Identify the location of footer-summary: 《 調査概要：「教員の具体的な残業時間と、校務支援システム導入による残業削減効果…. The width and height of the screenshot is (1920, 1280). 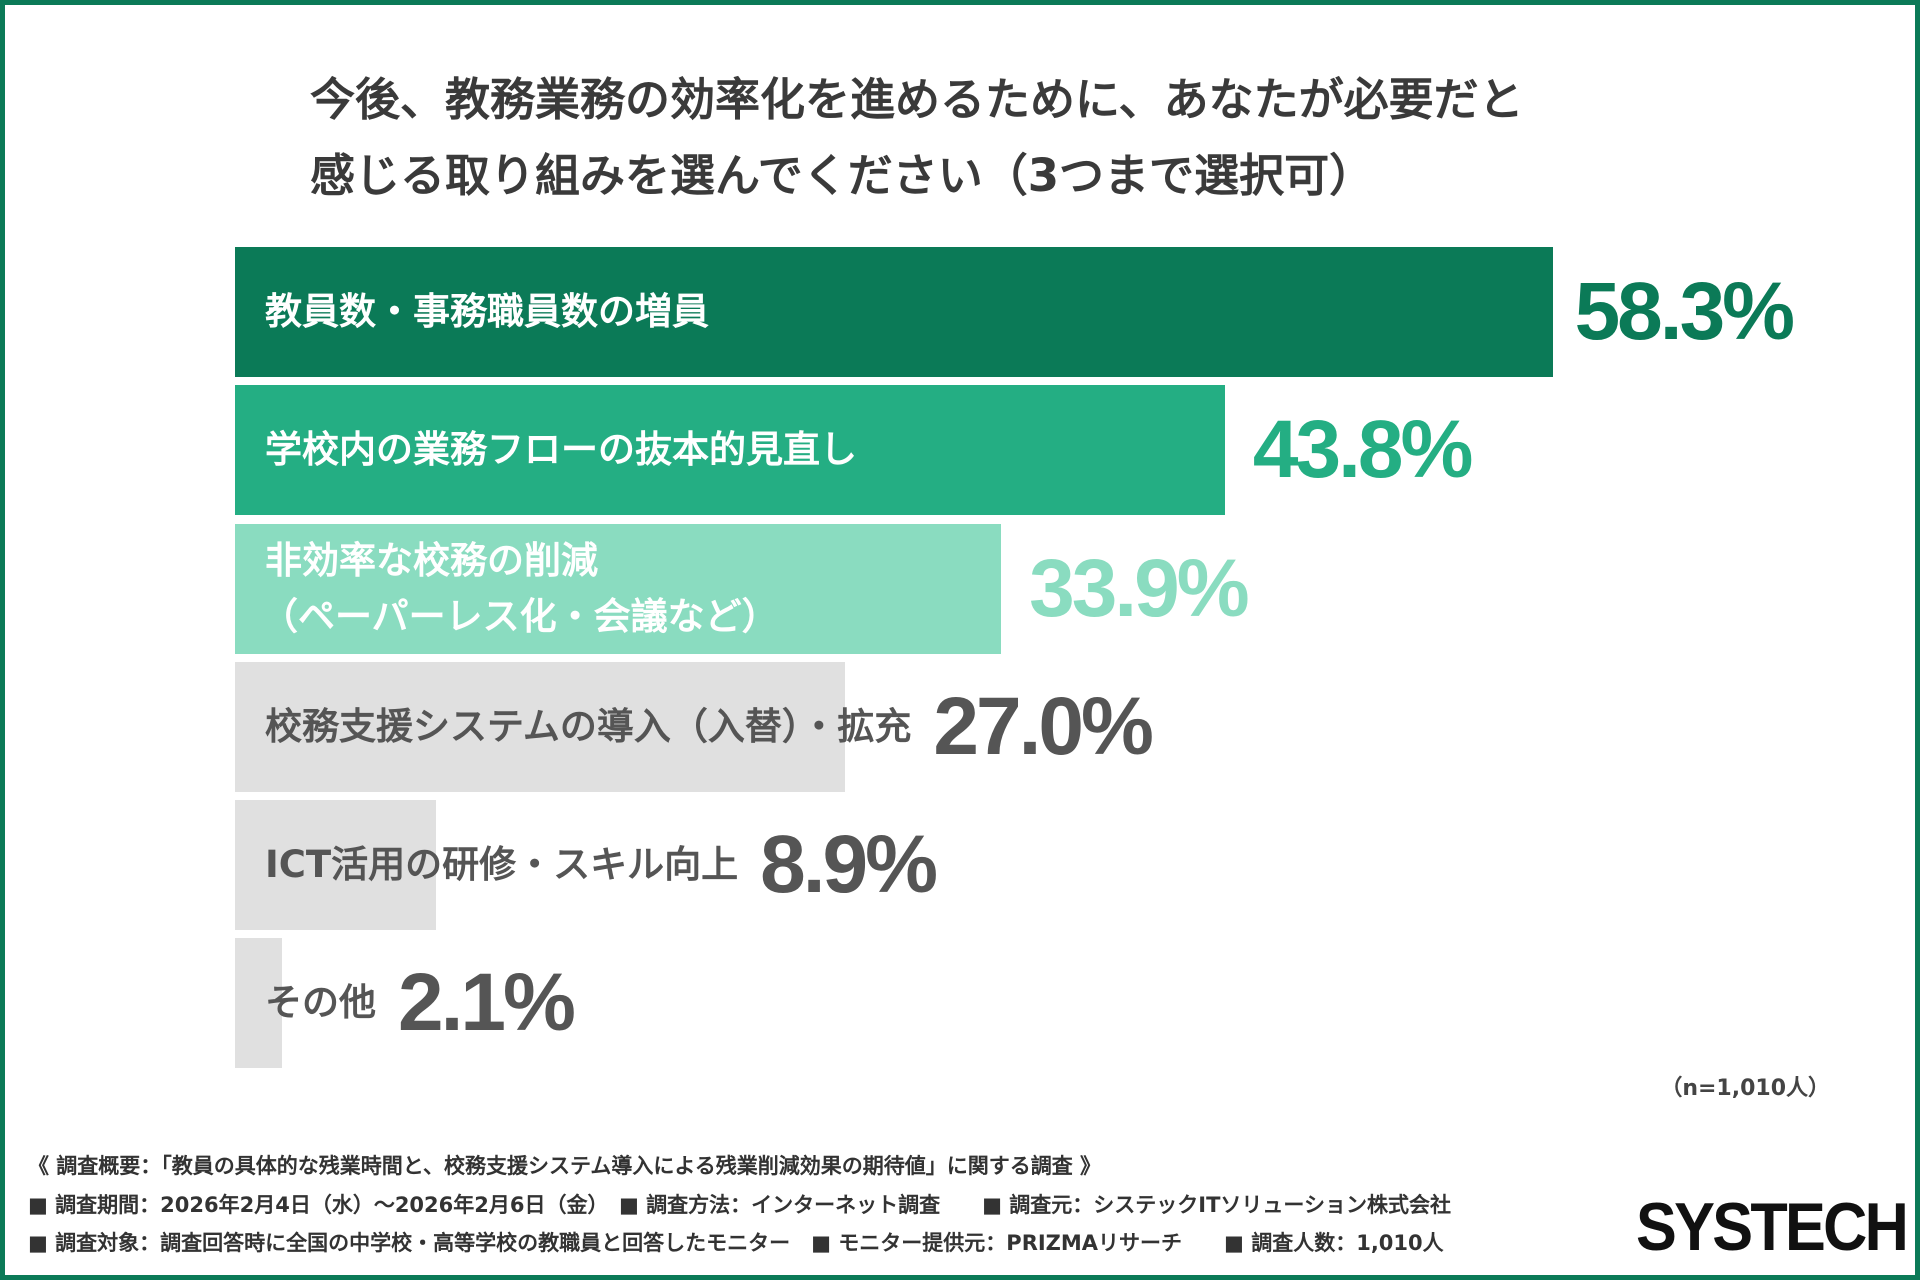
(565, 1166).